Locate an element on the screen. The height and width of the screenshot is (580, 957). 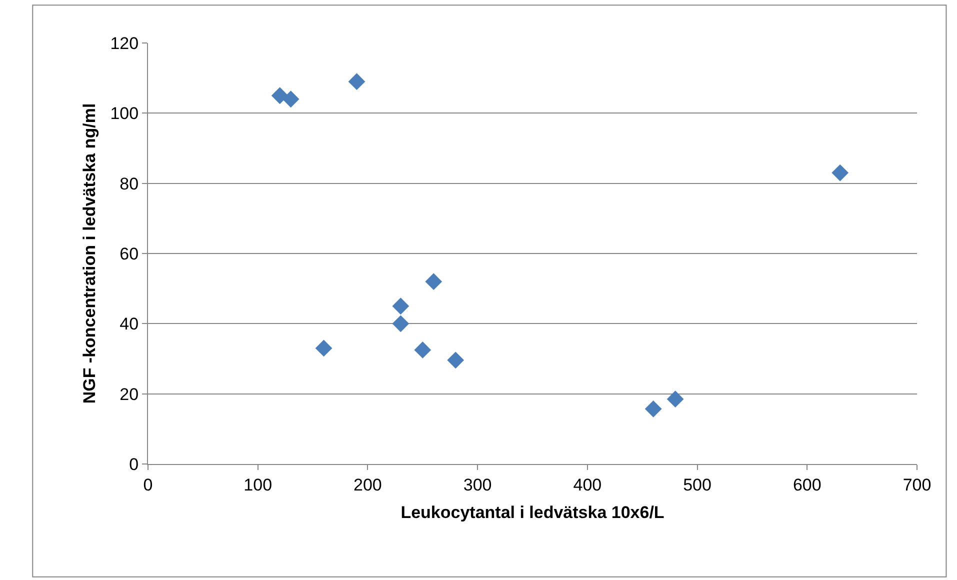
x-tick-label: 200 is located at coordinates (368, 484).